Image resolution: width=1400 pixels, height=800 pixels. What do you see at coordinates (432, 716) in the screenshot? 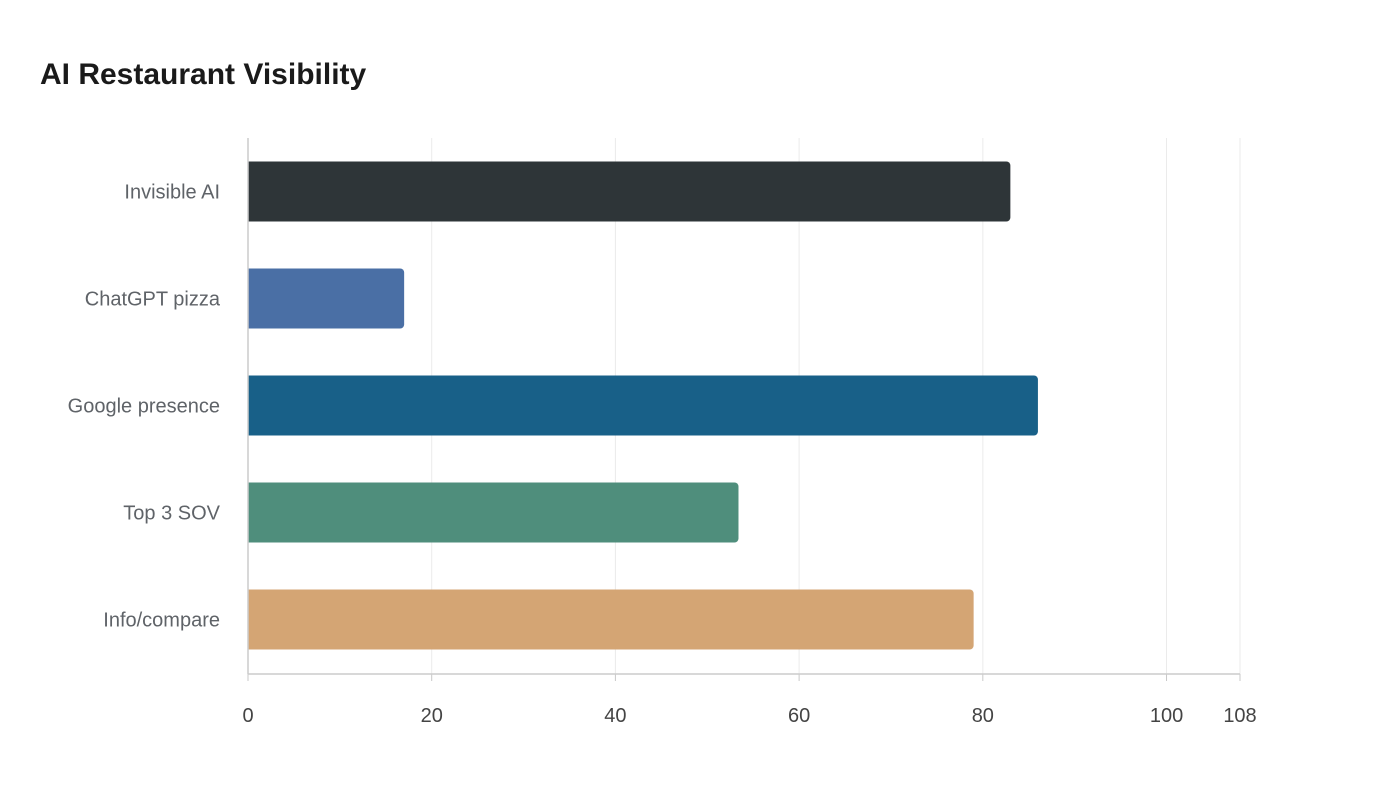
I see `x-tick-label: 20` at bounding box center [432, 716].